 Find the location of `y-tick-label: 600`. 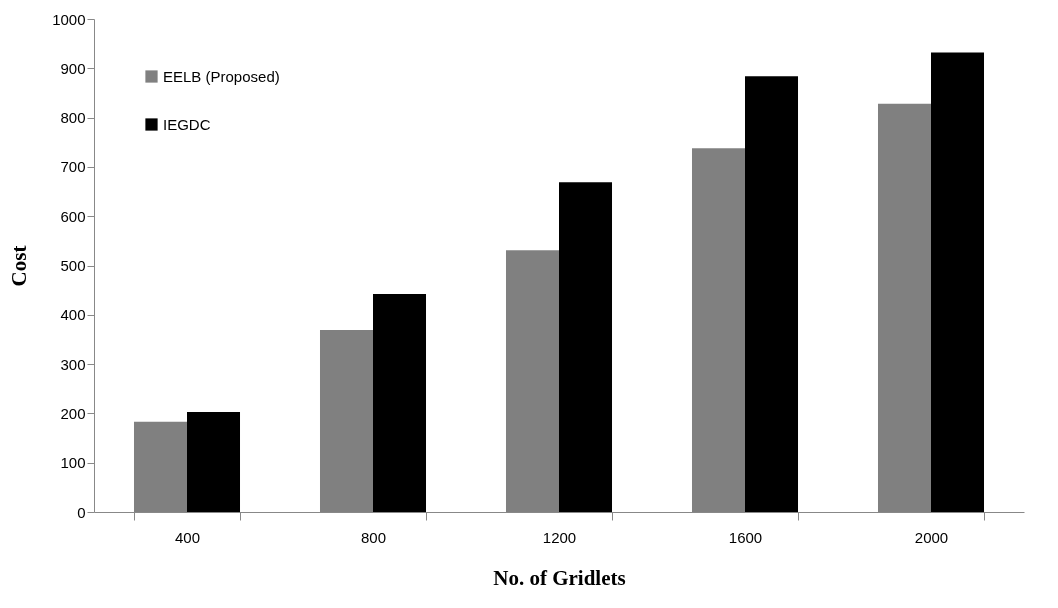

y-tick-label: 600 is located at coordinates (73, 216).